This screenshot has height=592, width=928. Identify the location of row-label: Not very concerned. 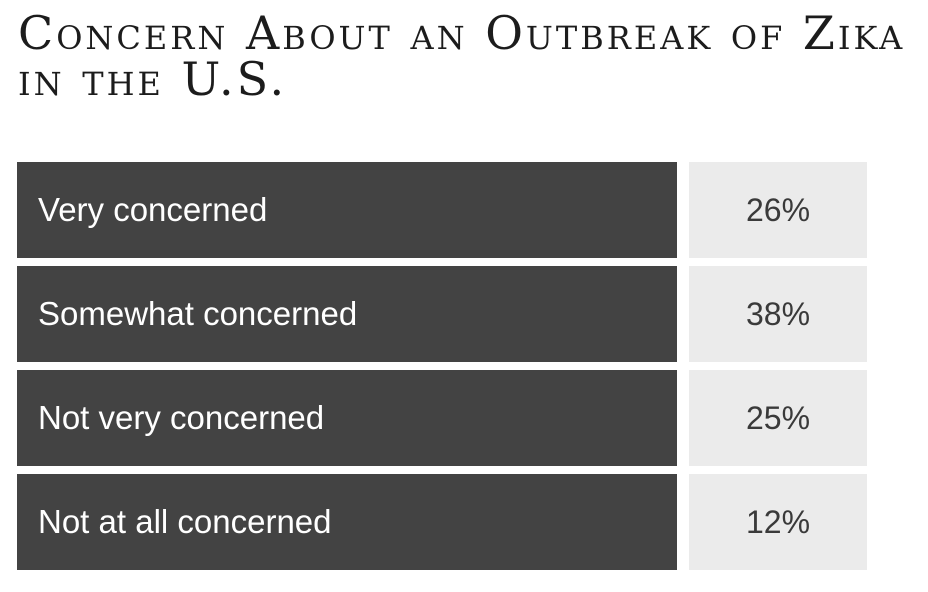
(347, 418).